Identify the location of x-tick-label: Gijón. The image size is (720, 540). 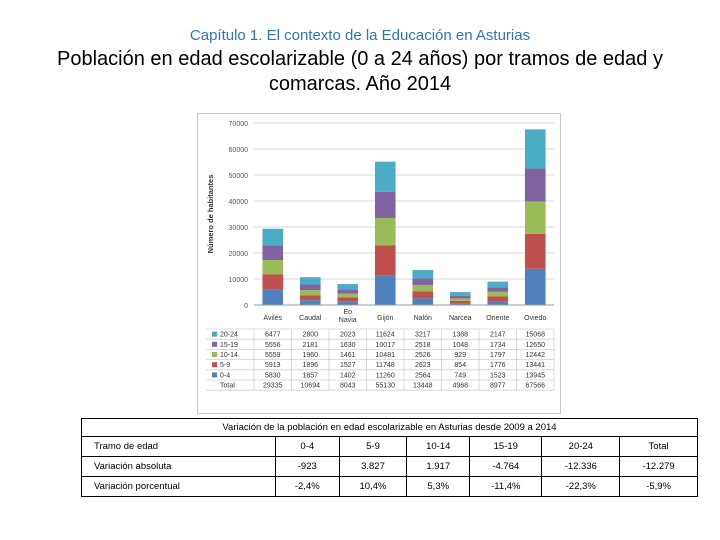
(385, 318).